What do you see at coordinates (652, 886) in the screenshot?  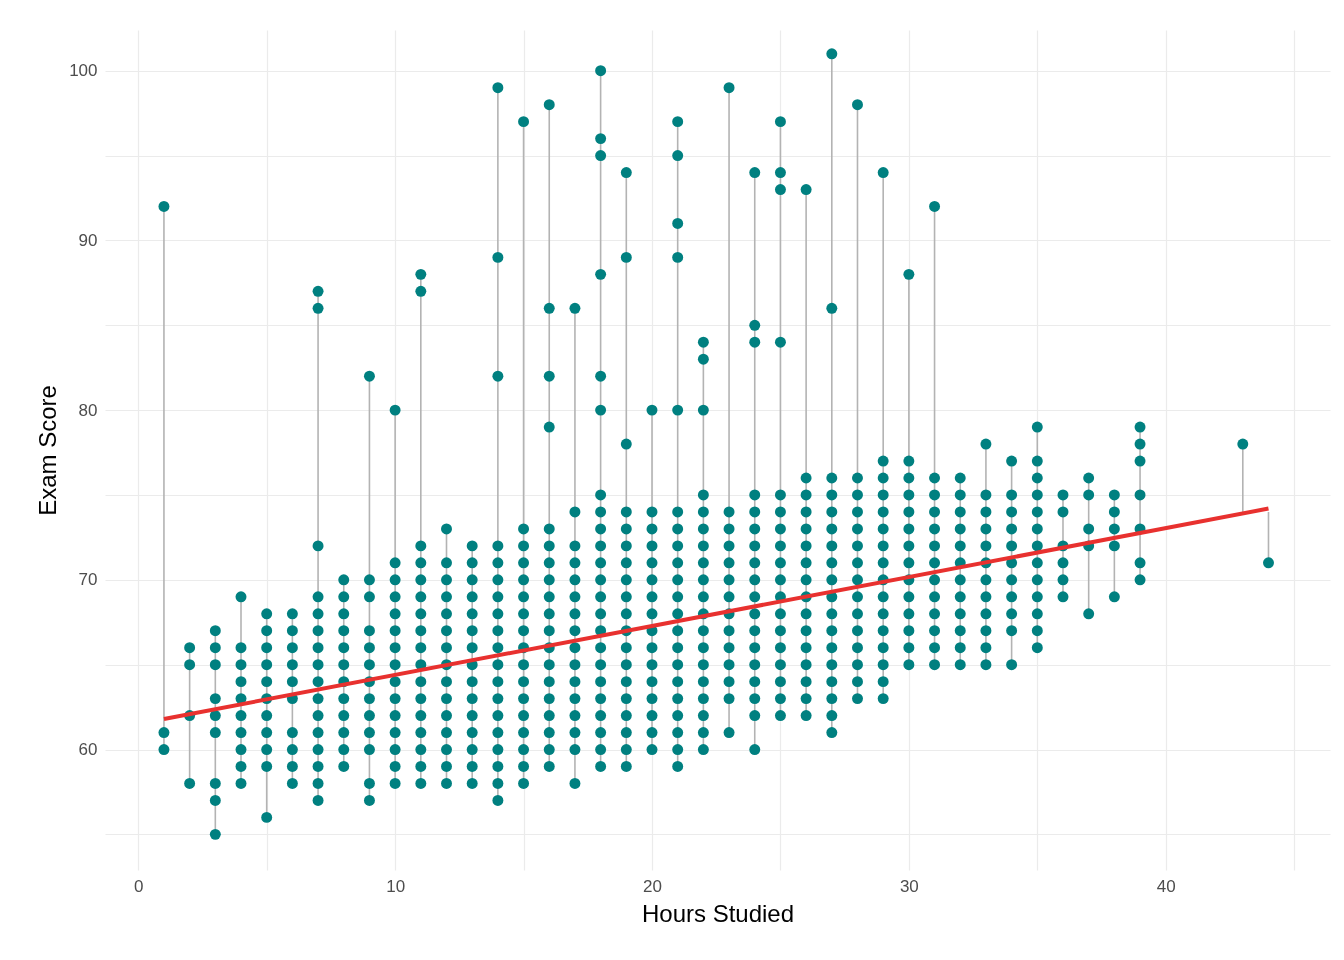 I see `x-tick-label: 20` at bounding box center [652, 886].